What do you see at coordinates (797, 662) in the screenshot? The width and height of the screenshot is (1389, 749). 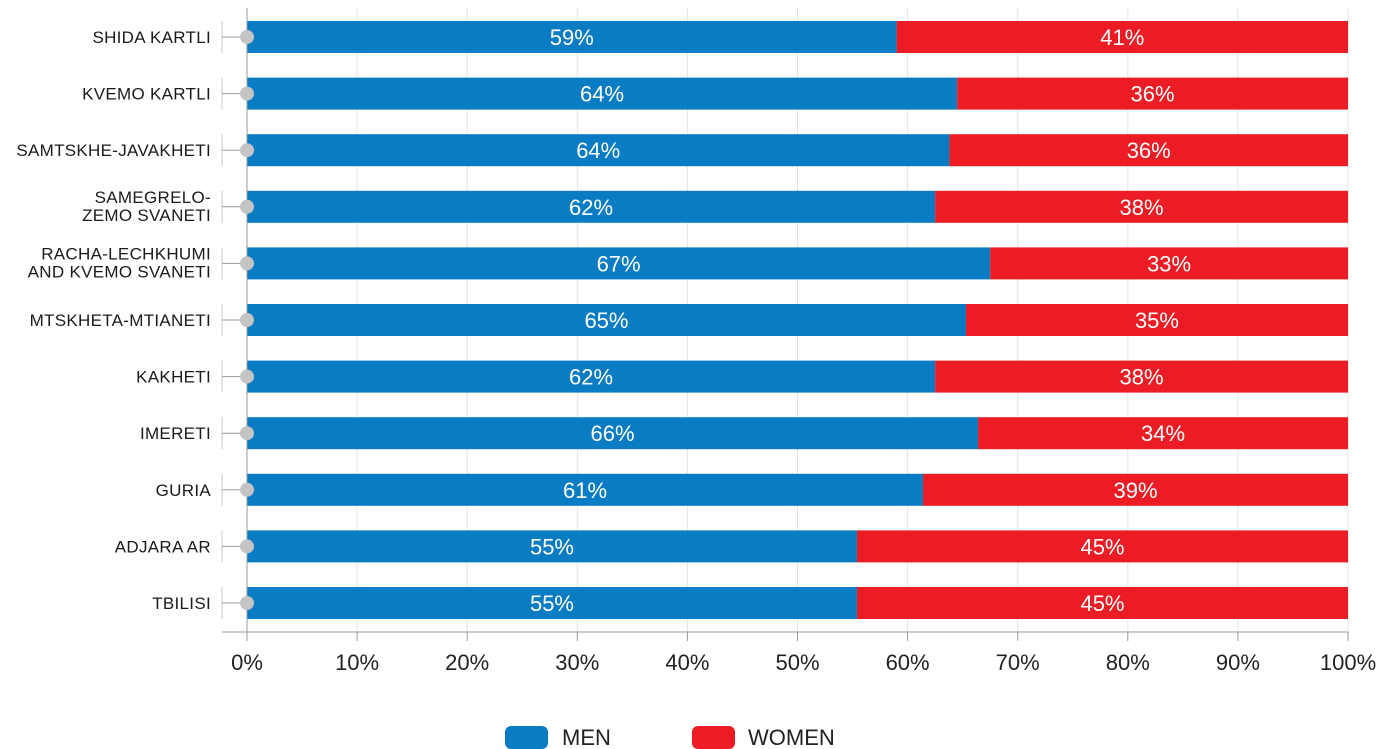 I see `x-tick-label: 50%` at bounding box center [797, 662].